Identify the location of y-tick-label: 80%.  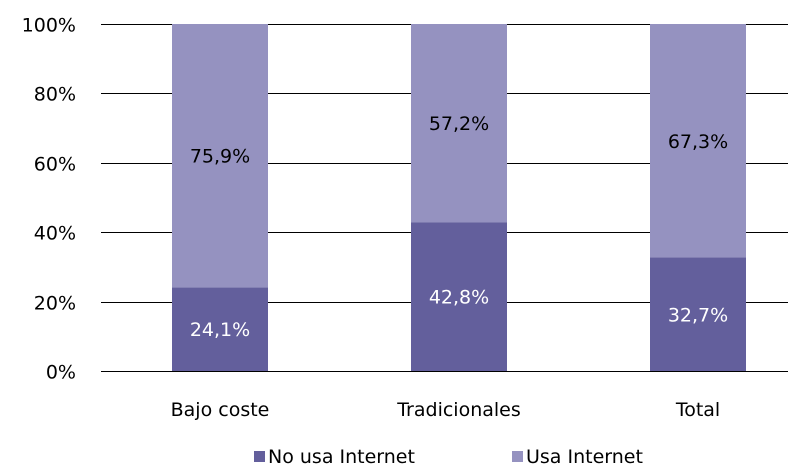
(55, 95).